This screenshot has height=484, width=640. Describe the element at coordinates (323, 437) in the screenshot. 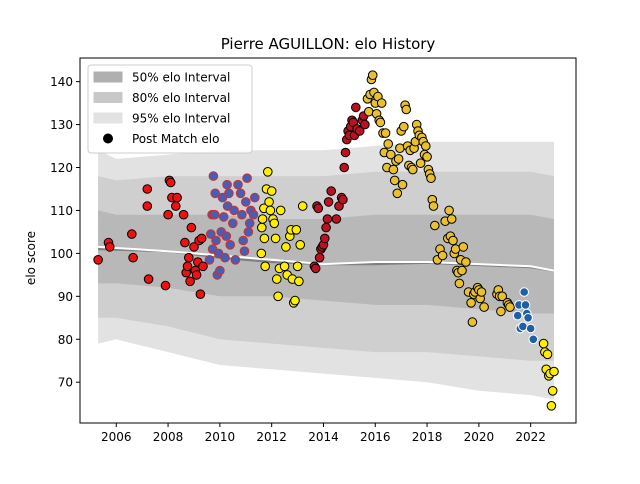

I see `x-tick-label: 2014` at that location.